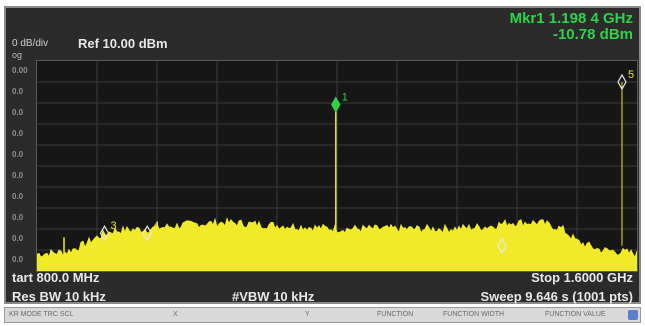  I want to click on scale-type: og, so click(17, 55).